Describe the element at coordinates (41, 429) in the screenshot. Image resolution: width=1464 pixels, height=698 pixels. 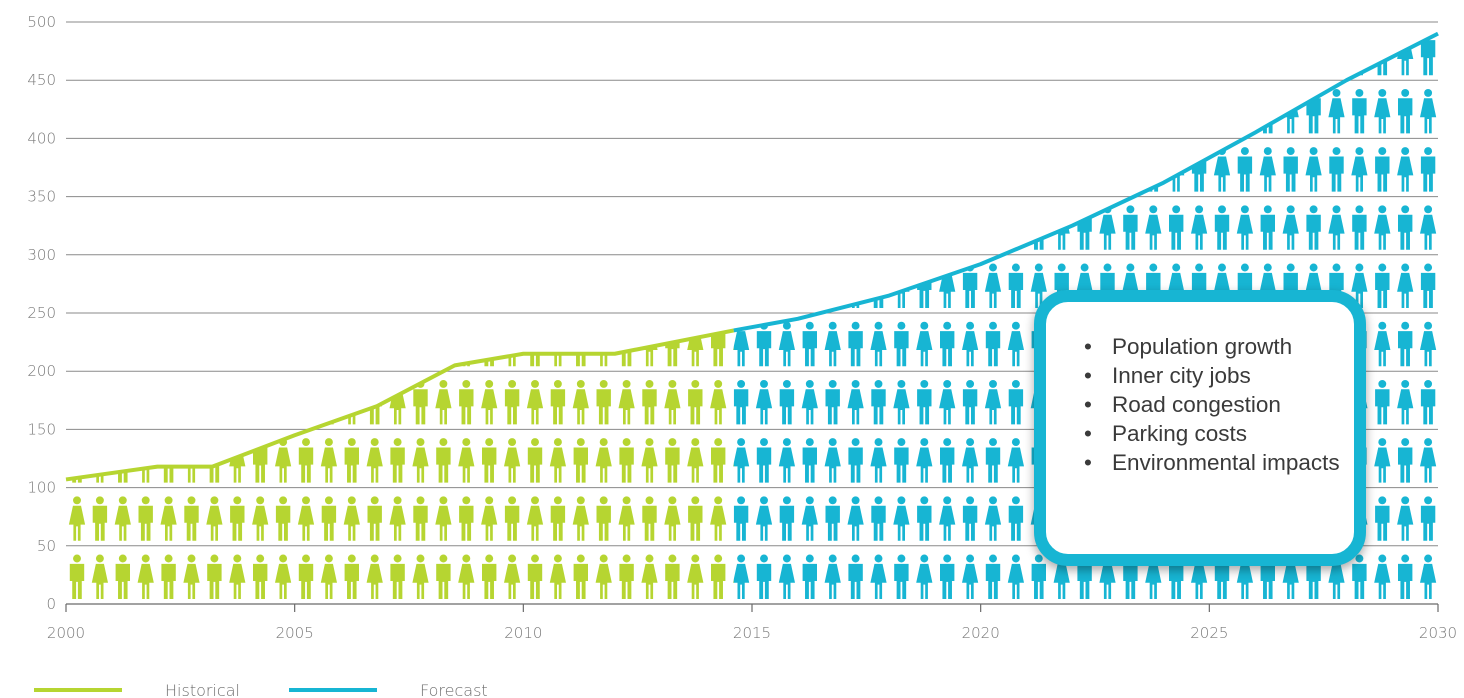
I see `y-tick-label: 150` at that location.